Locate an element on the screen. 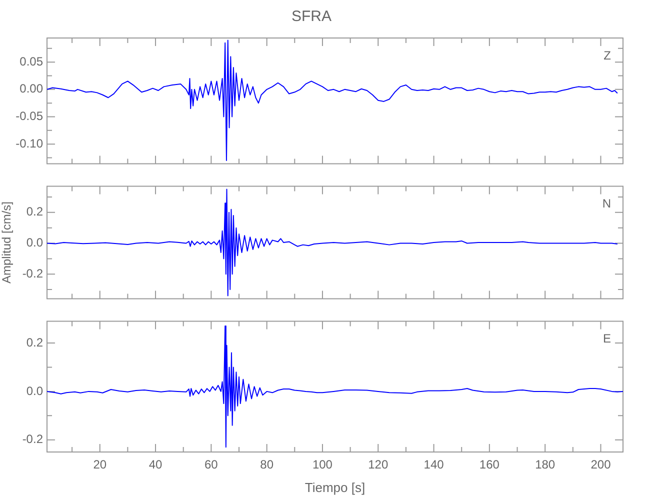 Image resolution: width=650 pixels, height=500 pixels. x-tick-label: 160 is located at coordinates (489, 465).